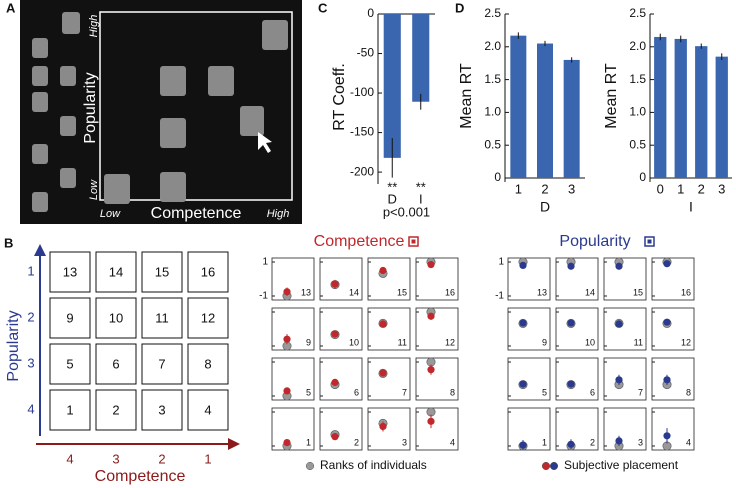  What do you see at coordinates (161, 363) in the screenshot?
I see `cell-number: 7` at bounding box center [161, 363].